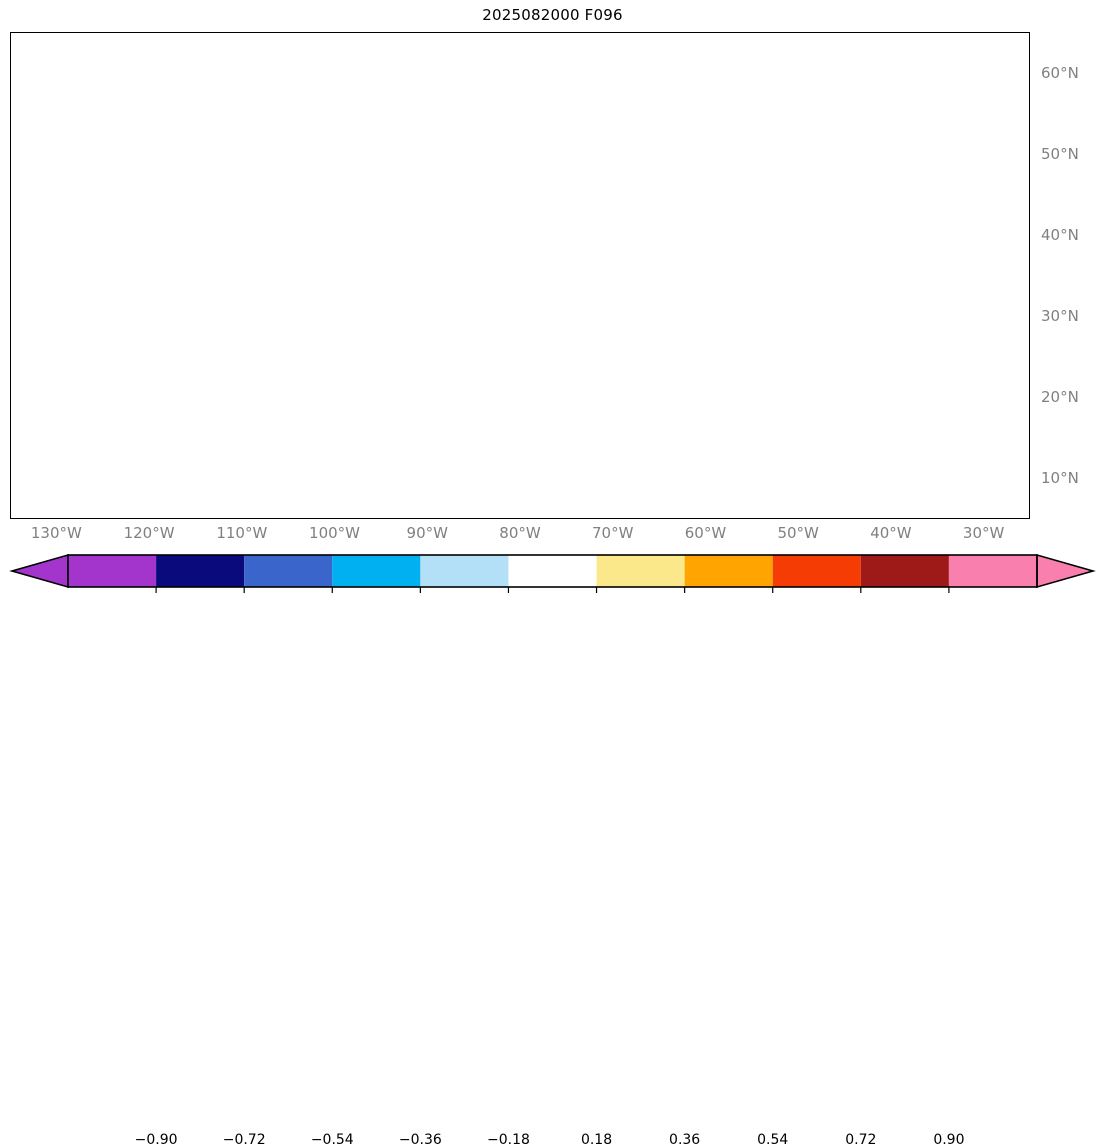 The width and height of the screenshot is (1105, 1148). Describe the element at coordinates (508, 1140) in the screenshot. I see `colorbar-tick-label-4: −0.18` at that location.